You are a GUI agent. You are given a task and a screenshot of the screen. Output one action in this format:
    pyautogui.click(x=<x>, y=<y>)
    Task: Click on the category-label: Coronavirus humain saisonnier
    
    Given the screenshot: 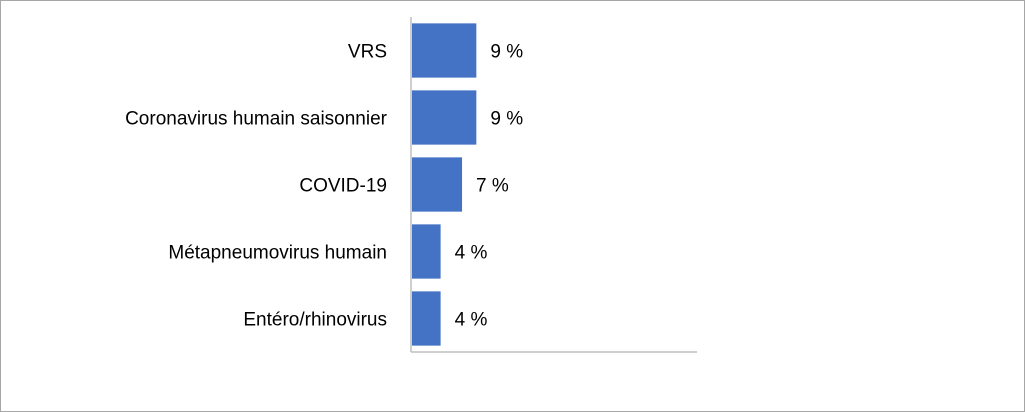 What is the action you would take?
    pyautogui.click(x=256, y=119)
    